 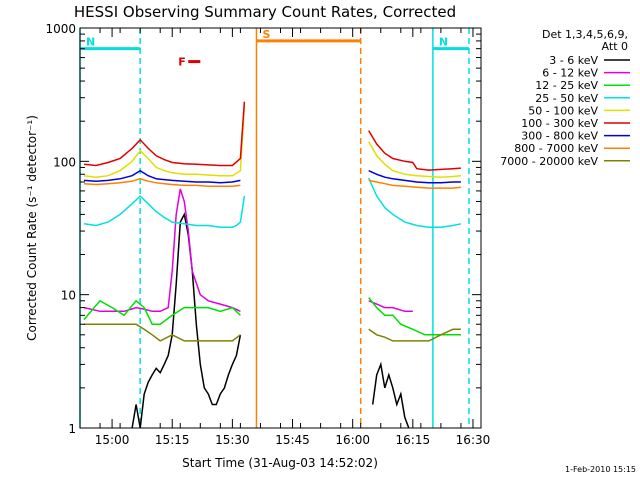 What do you see at coordinates (32, 228) in the screenshot?
I see `y-axis-label: Corrected Count Rate (s⁻¹ detector⁻¹)` at bounding box center [32, 228].